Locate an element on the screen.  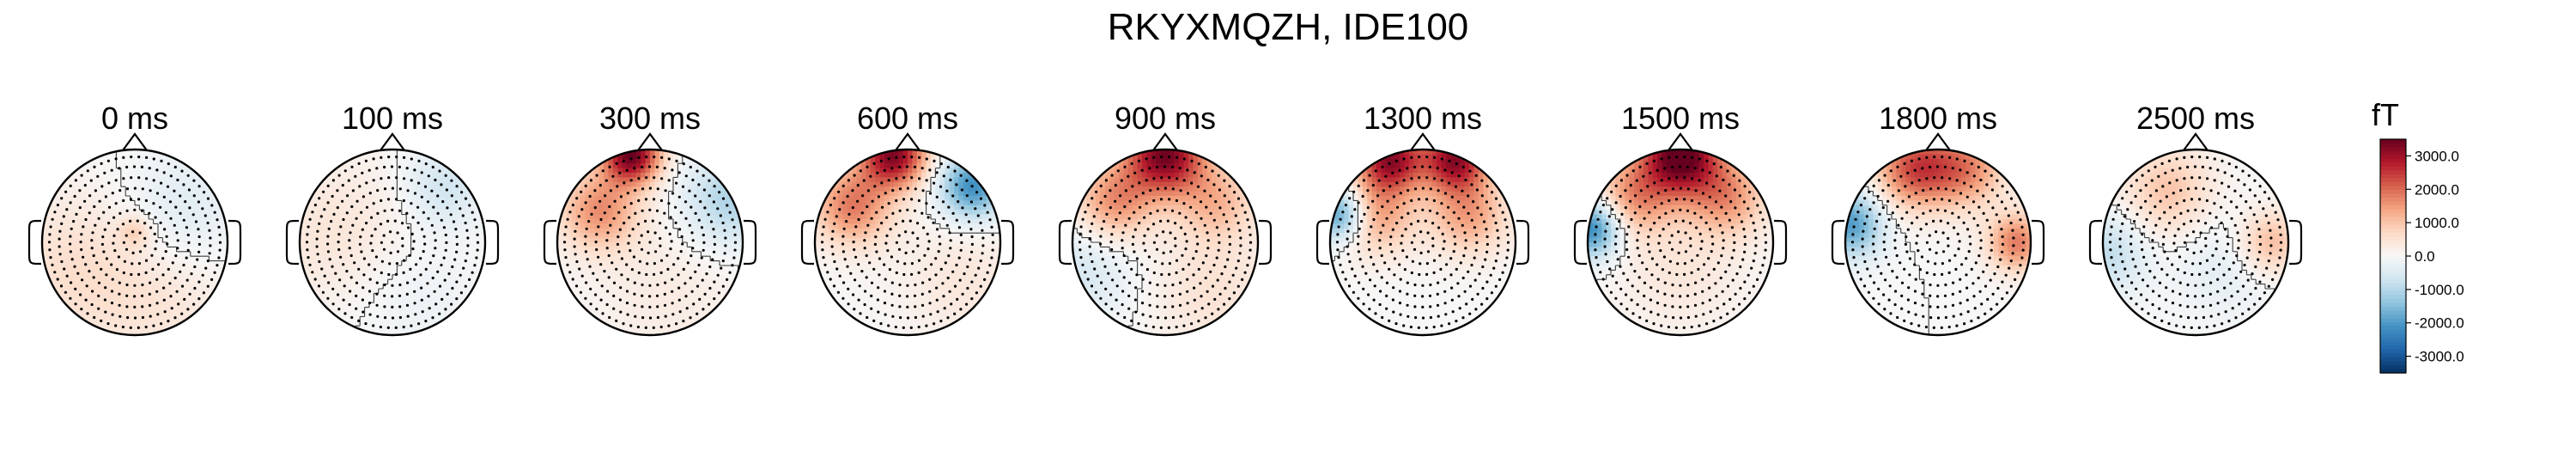
topomap-6: 1500 ms is located at coordinates (1681, 219).